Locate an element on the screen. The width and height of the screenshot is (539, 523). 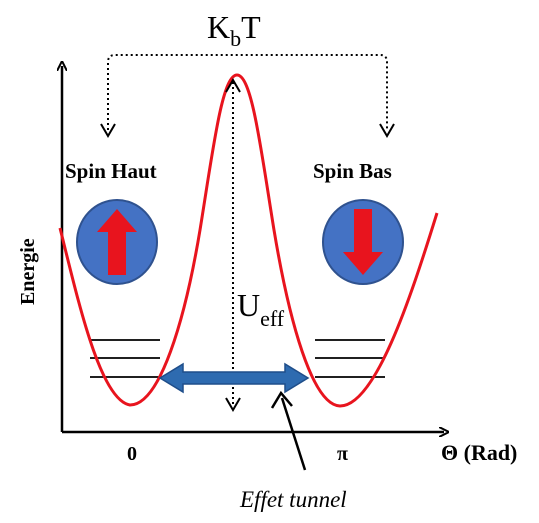
tunnel-double-arrow is located at coordinates (234, 378).